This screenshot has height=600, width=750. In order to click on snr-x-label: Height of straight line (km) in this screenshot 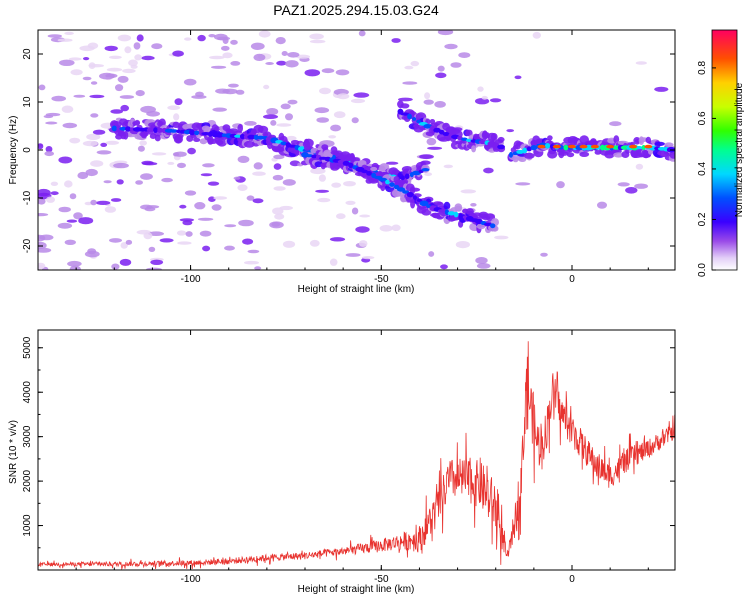, I will do `click(356, 589)`.